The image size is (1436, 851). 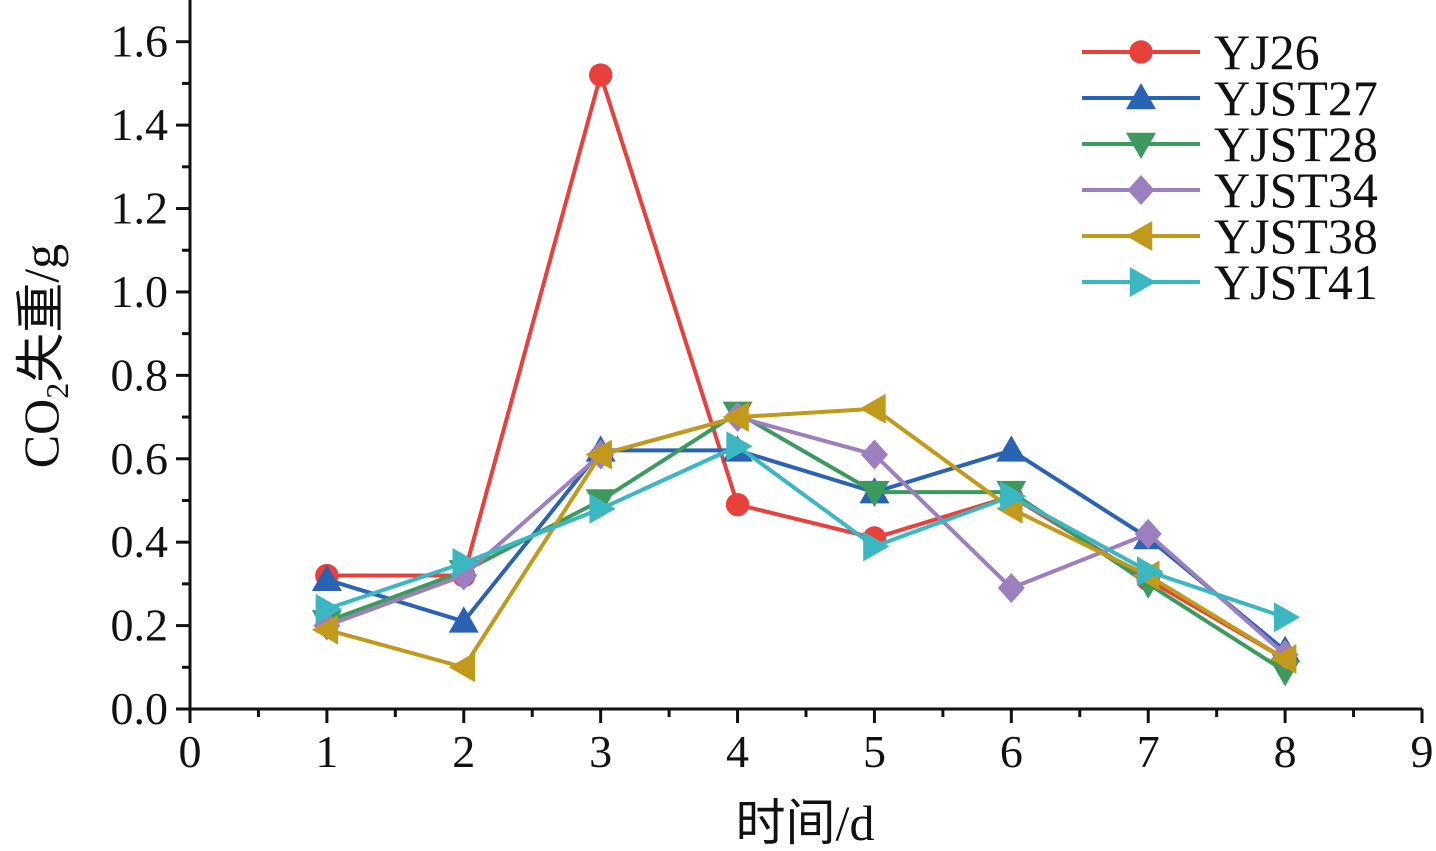 What do you see at coordinates (600, 751) in the screenshot?
I see `x-tick-label: 3` at bounding box center [600, 751].